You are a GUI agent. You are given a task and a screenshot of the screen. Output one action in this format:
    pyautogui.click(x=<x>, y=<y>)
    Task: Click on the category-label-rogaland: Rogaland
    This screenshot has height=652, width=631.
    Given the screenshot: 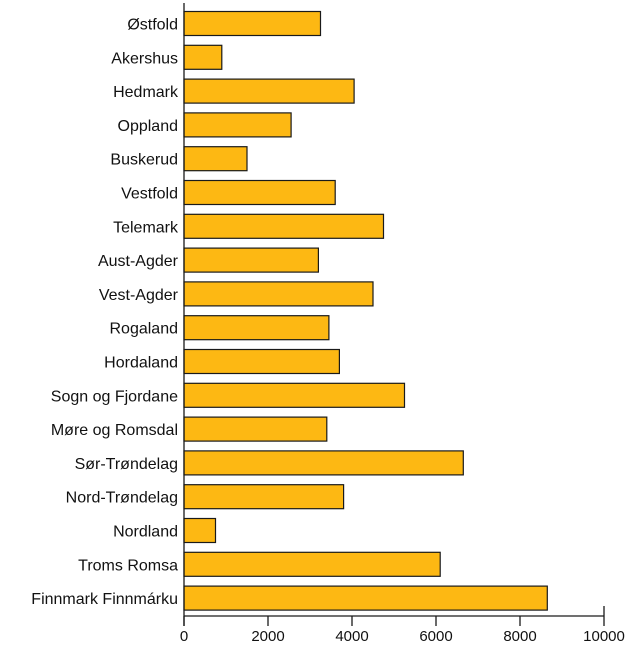 What is the action you would take?
    pyautogui.click(x=144, y=329)
    